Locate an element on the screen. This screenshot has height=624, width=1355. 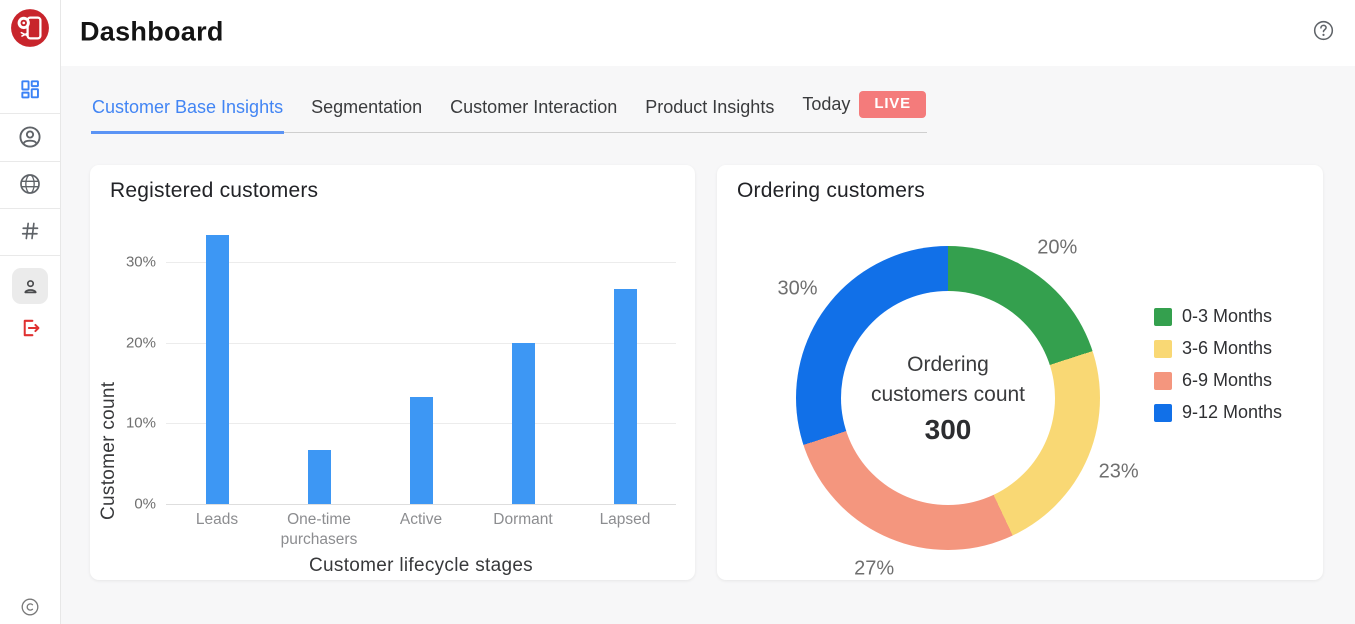
user-icon is located at coordinates (30, 286).